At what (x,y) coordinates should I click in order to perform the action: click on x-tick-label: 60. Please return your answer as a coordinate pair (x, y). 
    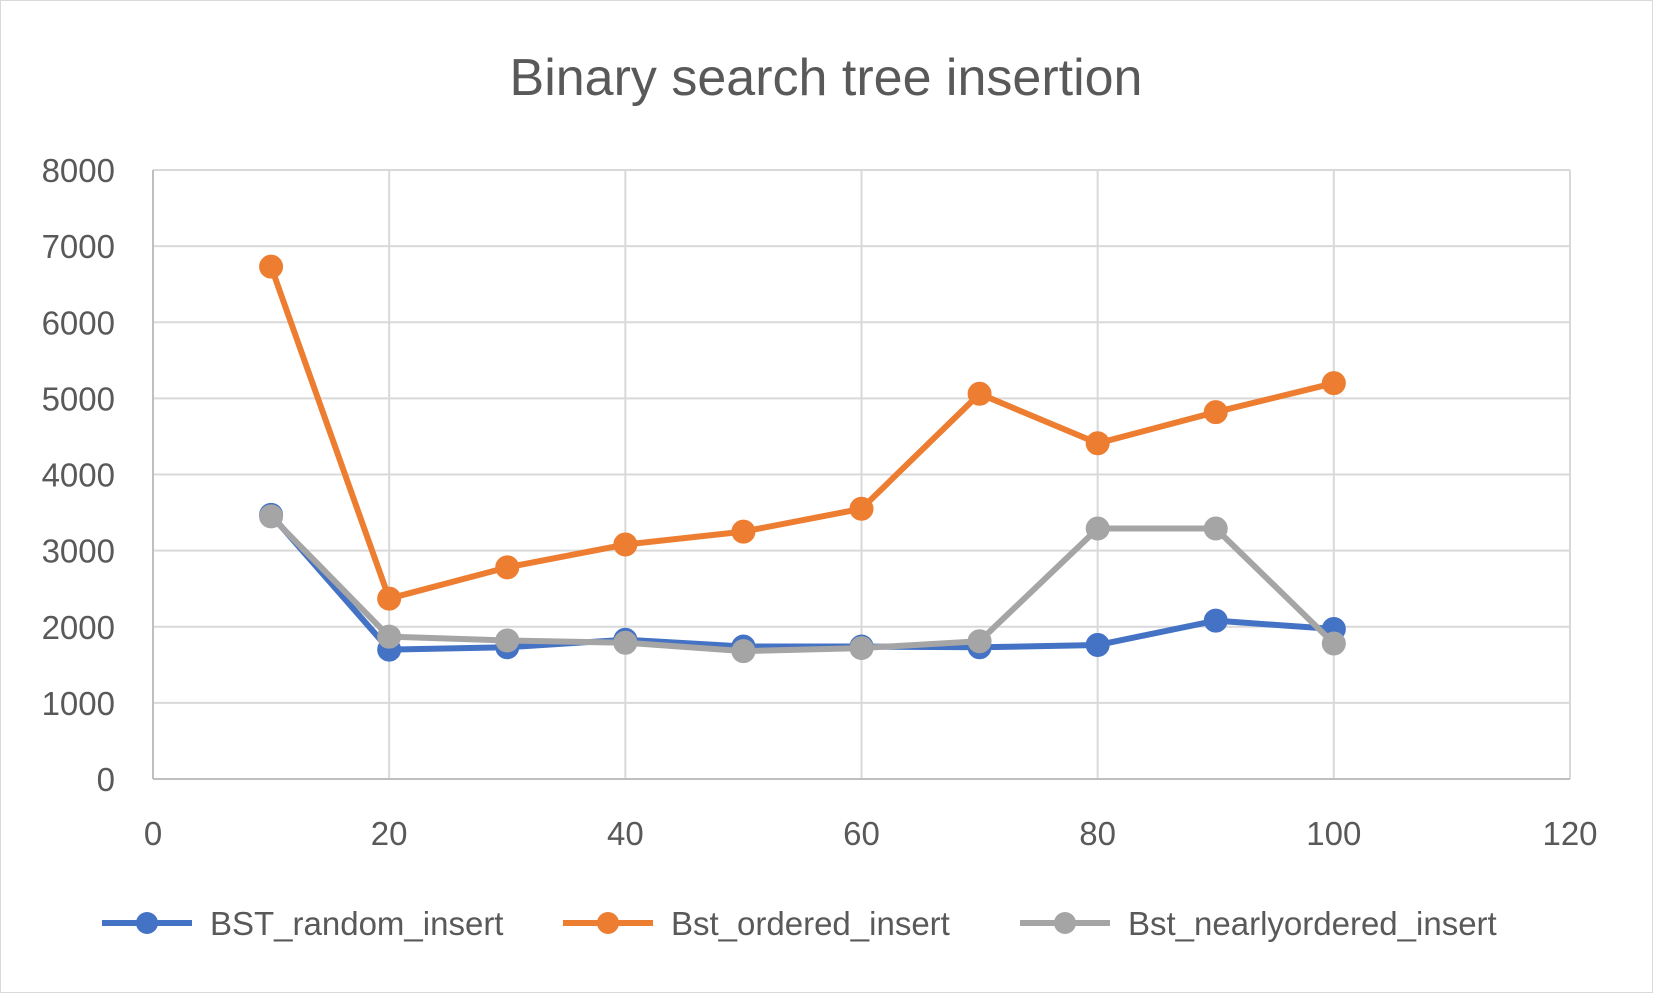
    Looking at the image, I should click on (861, 833).